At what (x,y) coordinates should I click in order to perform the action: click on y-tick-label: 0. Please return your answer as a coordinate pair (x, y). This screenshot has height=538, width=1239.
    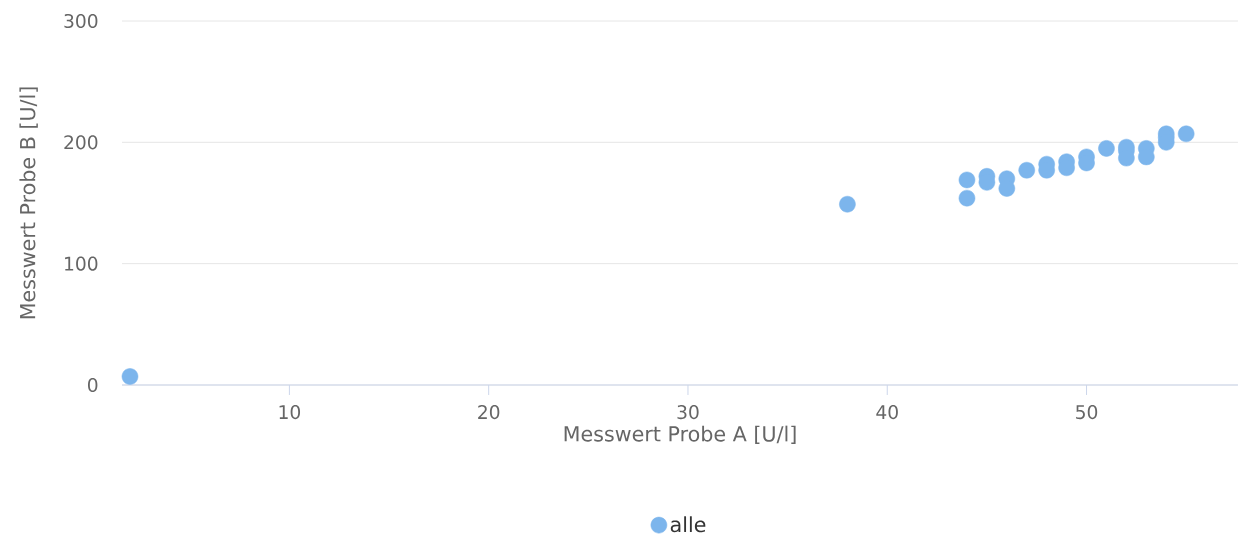
    Looking at the image, I should click on (92, 385).